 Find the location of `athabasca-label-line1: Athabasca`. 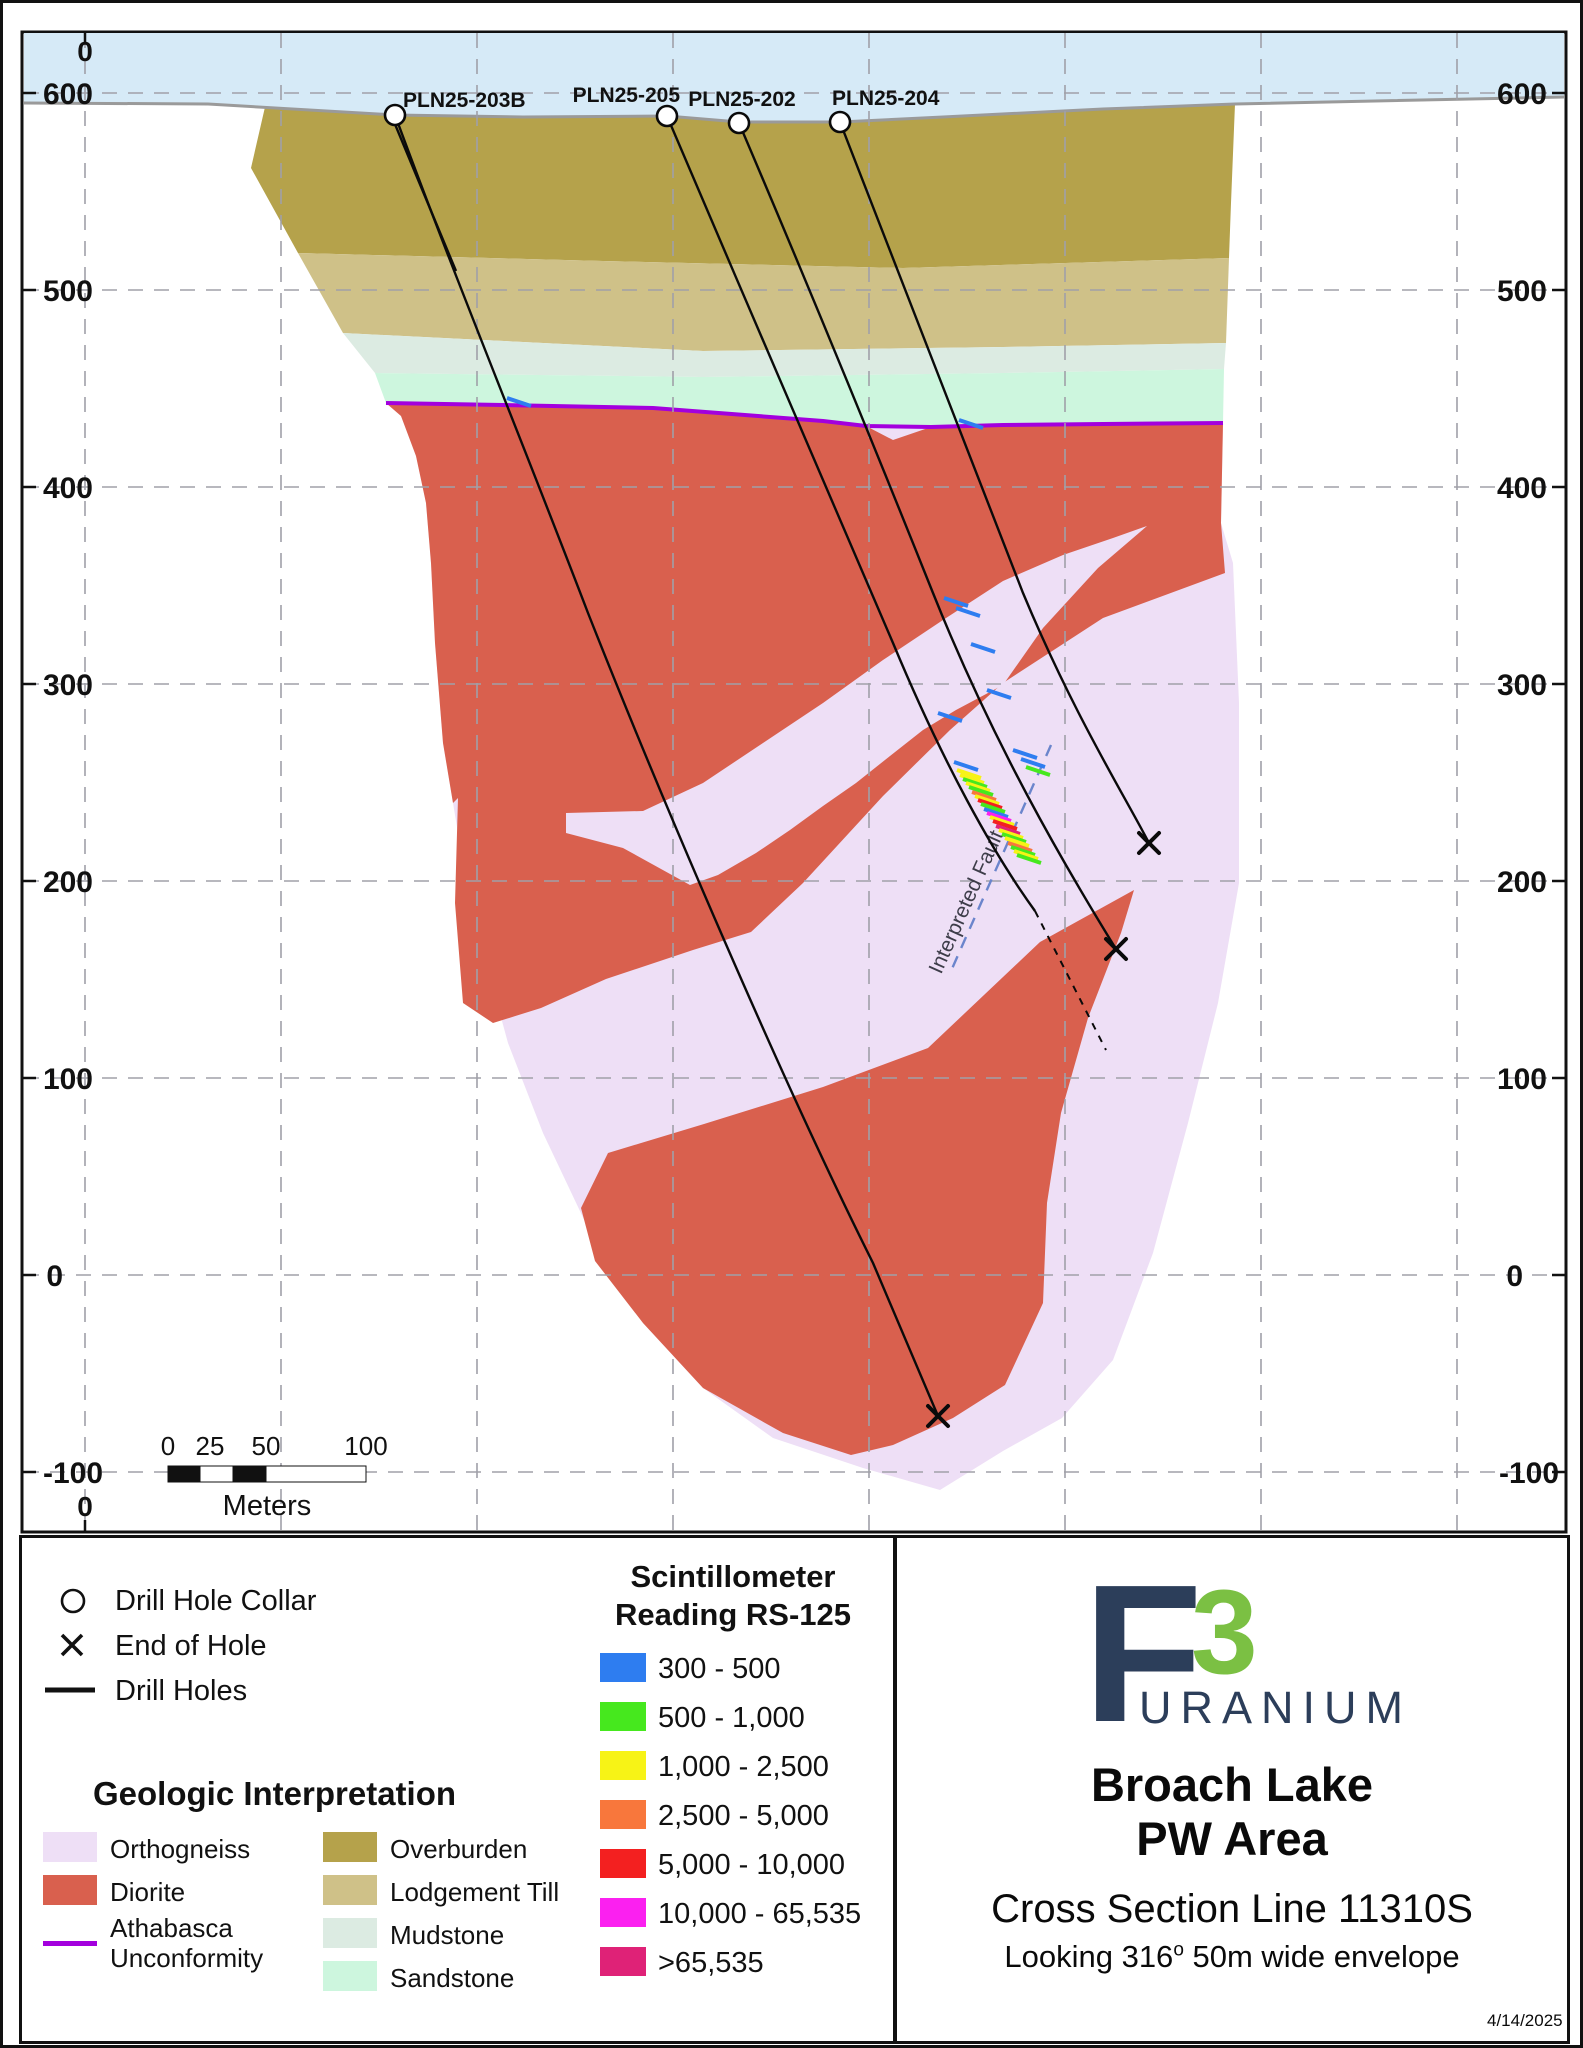

athabasca-label-line1: Athabasca is located at coordinates (171, 1928).